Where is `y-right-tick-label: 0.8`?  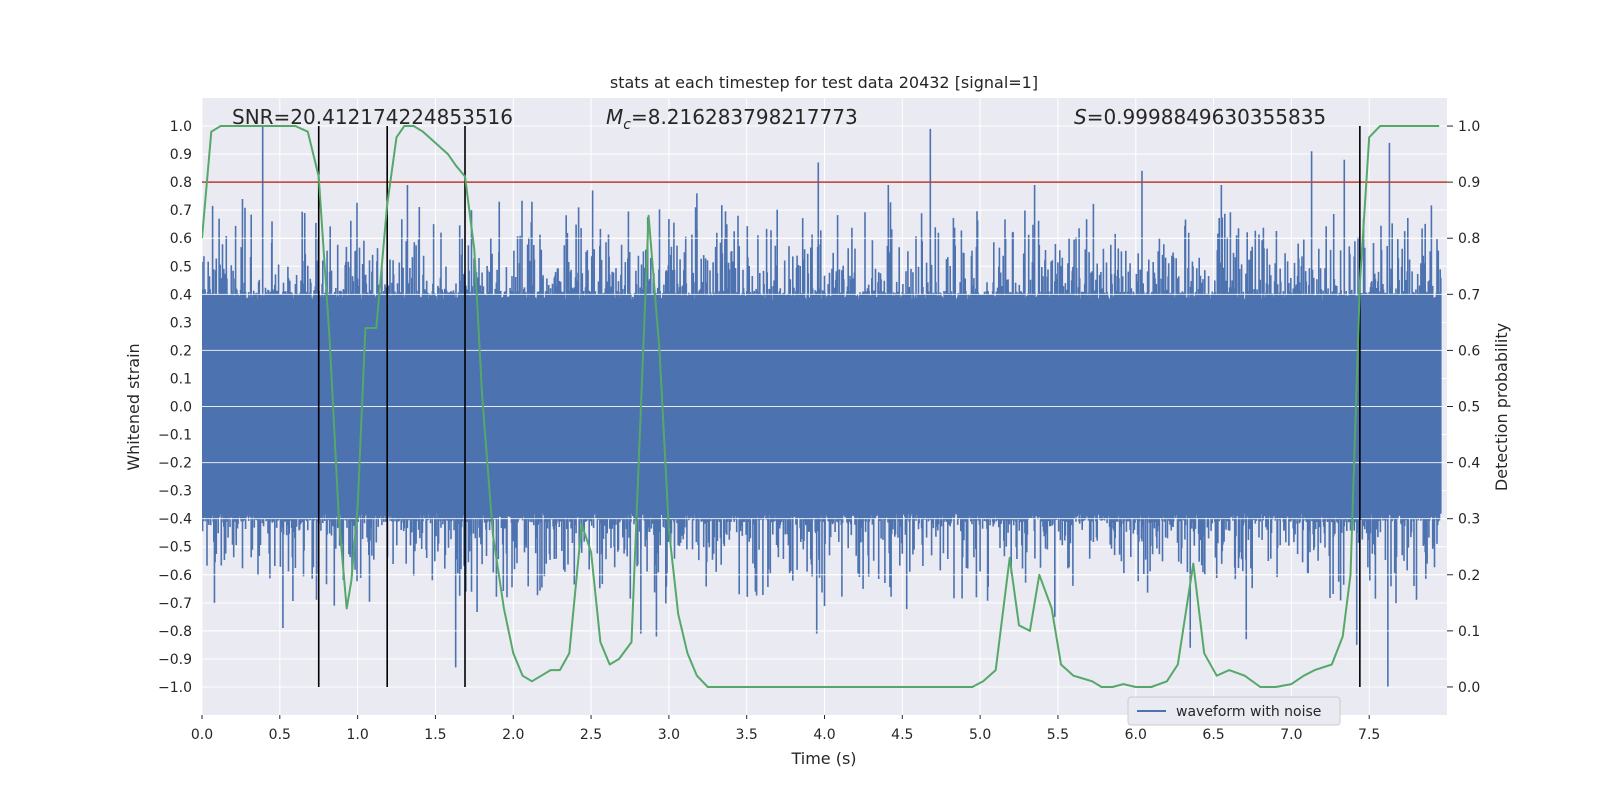 y-right-tick-label: 0.8 is located at coordinates (1469, 239).